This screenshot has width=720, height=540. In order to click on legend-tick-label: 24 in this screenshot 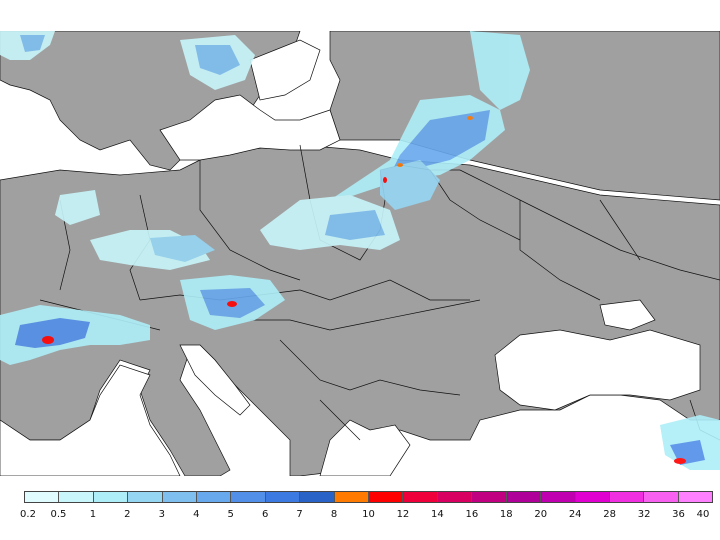, I will do `click(575, 514)`.